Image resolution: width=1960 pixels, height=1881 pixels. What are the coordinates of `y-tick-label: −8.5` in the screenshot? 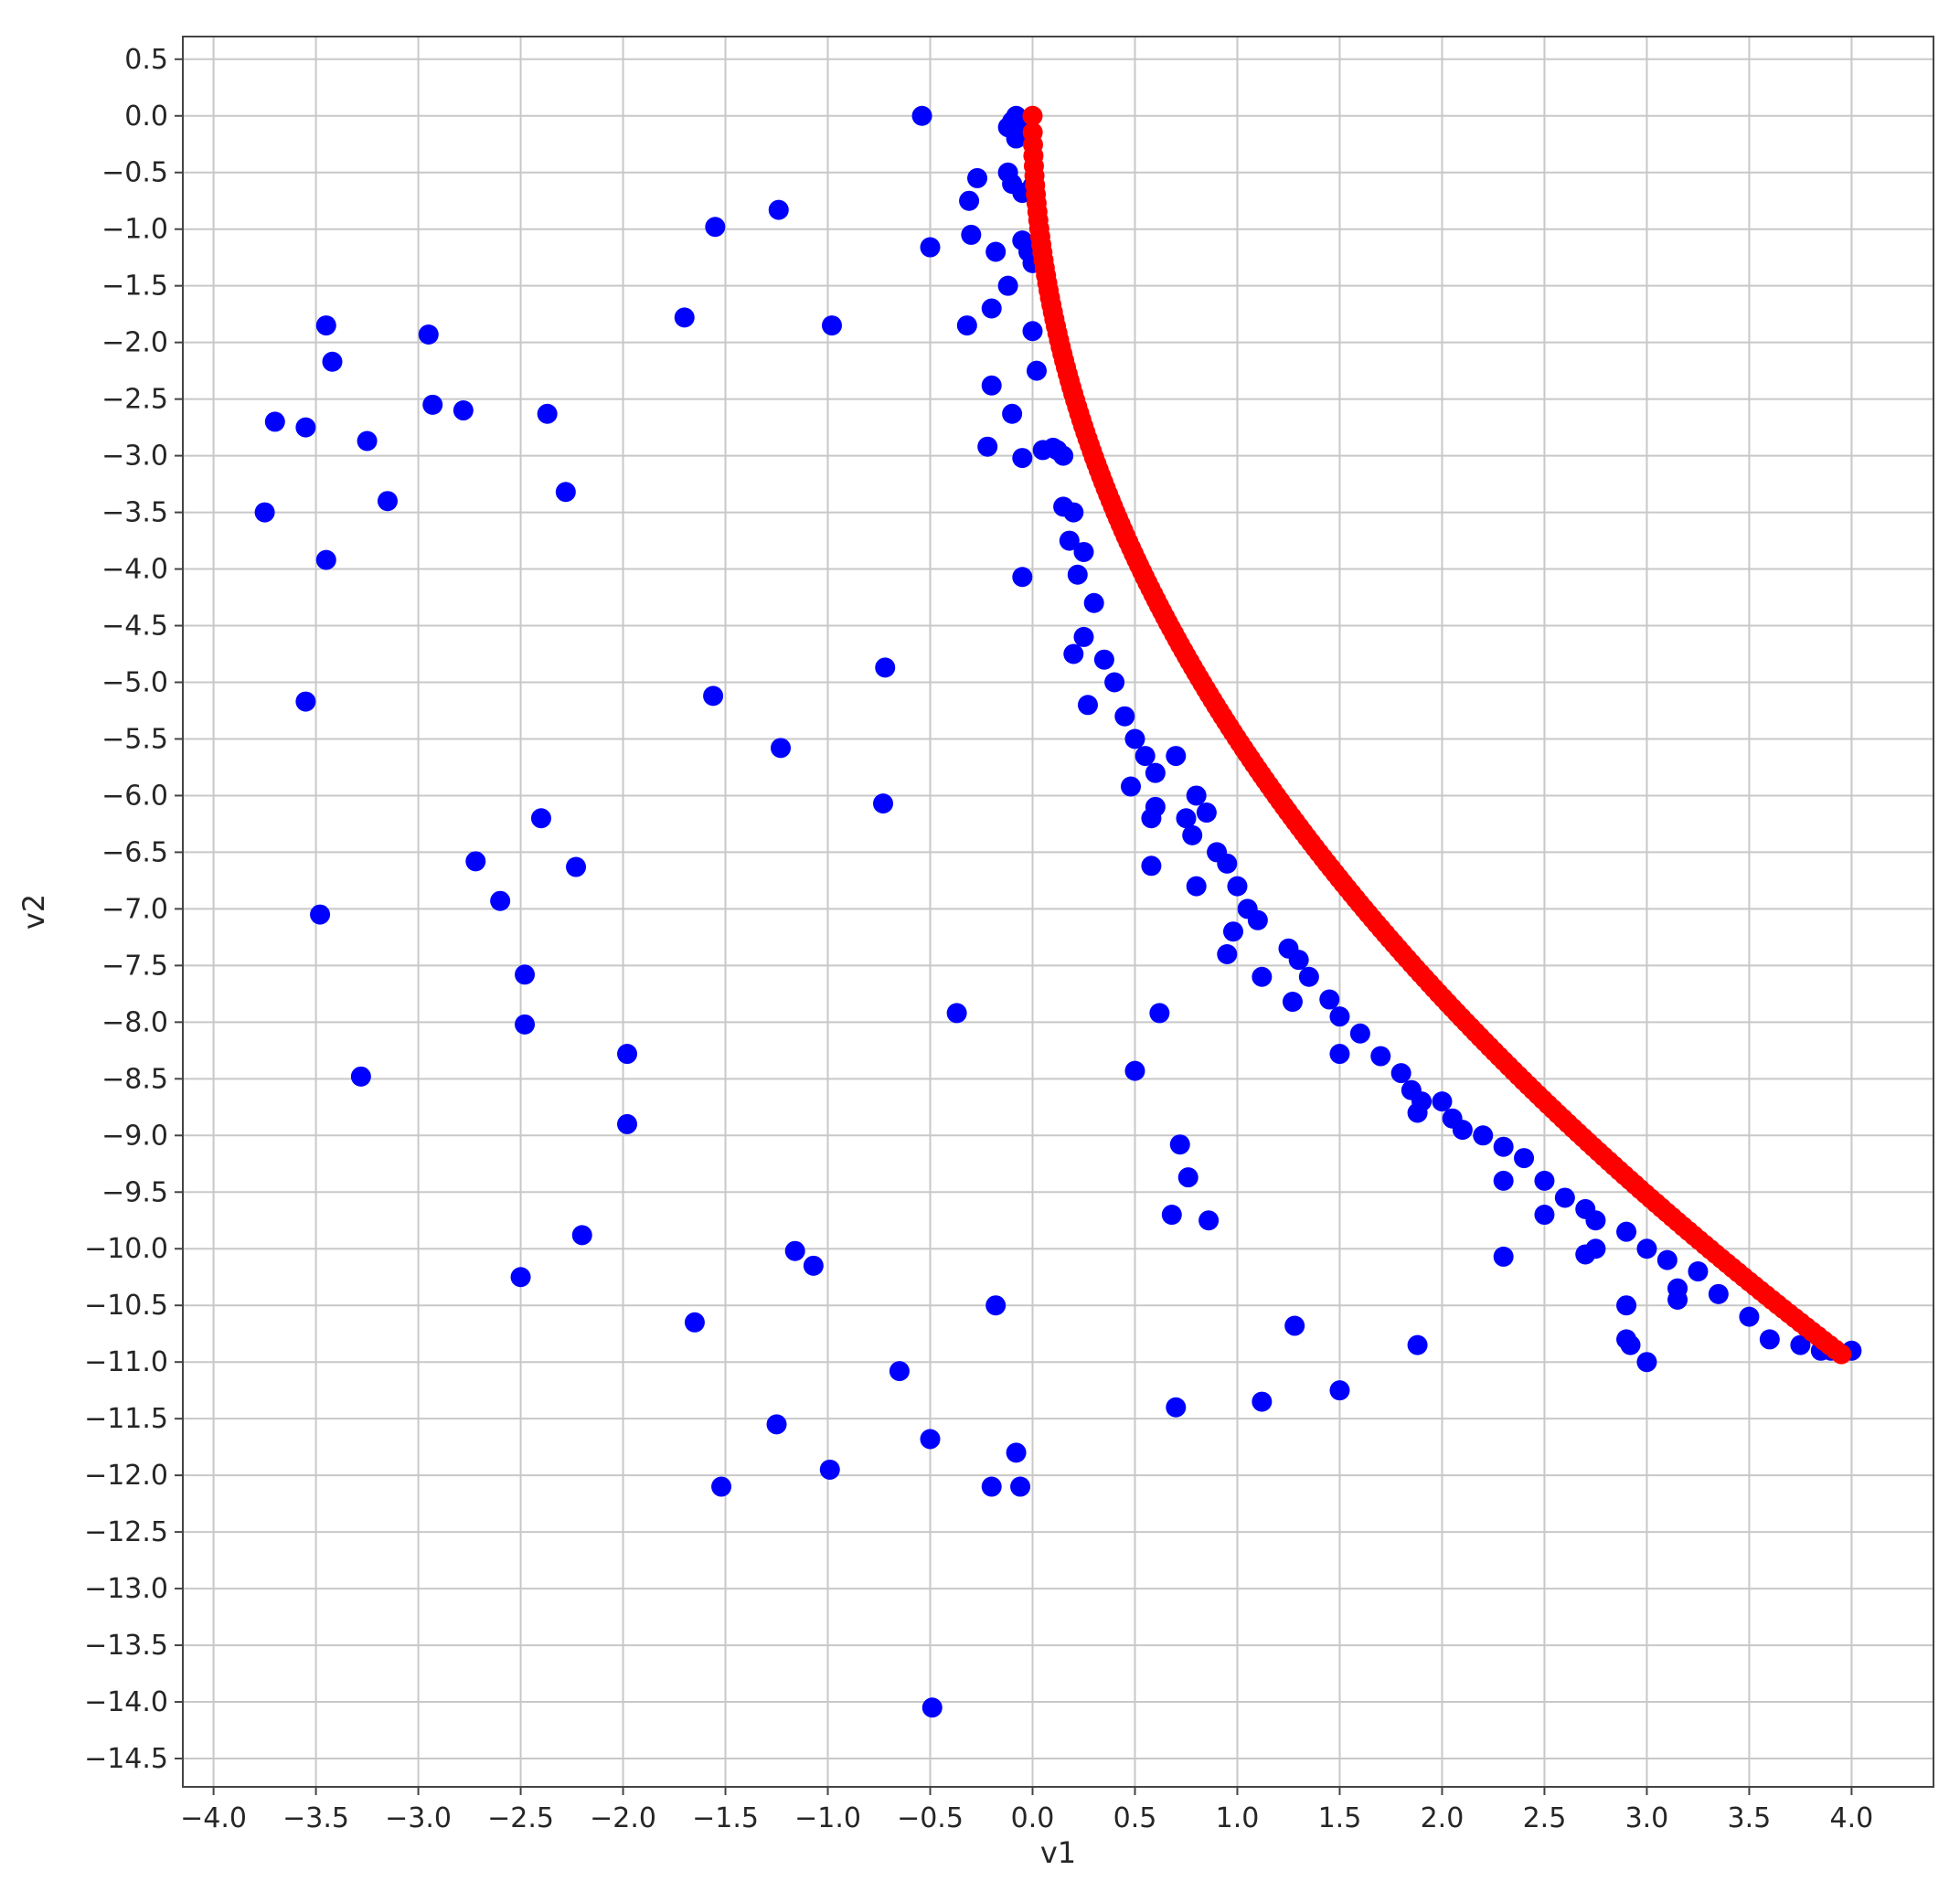 It's located at (134, 1079).